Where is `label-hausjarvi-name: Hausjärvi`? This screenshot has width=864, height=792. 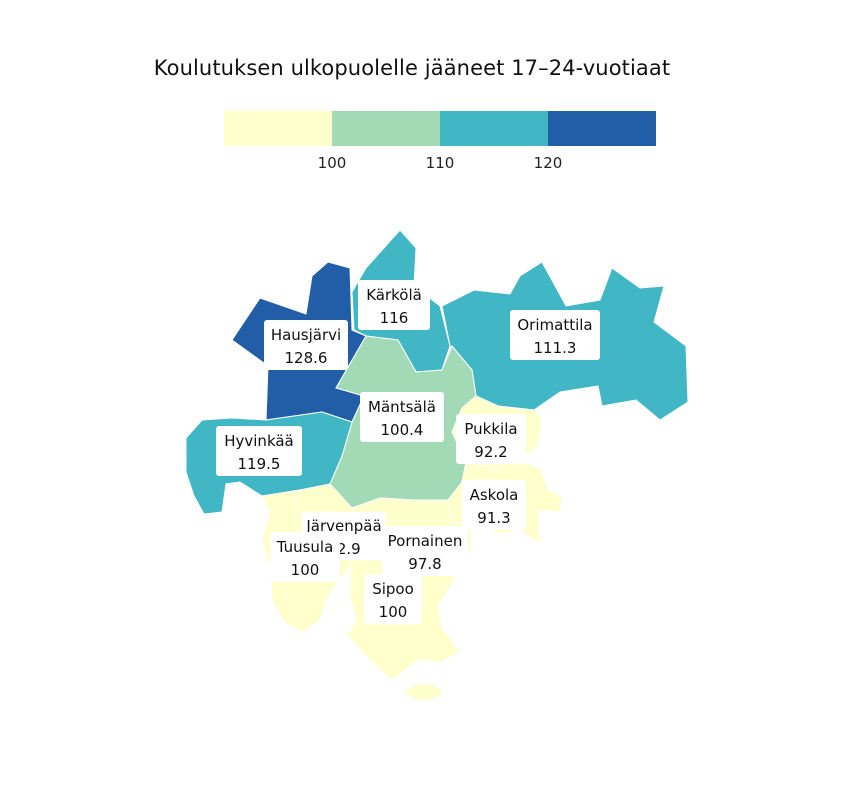 label-hausjarvi-name: Hausjärvi is located at coordinates (306, 335).